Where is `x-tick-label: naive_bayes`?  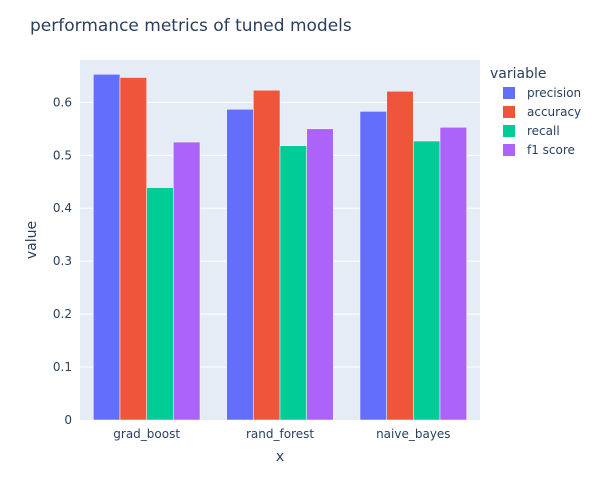 x-tick-label: naive_bayes is located at coordinates (413, 434).